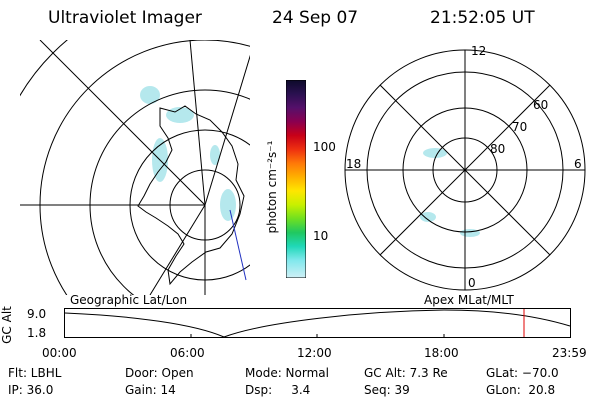 The width and height of the screenshot is (600, 400). I want to click on lat-label-80: 80, so click(498, 149).